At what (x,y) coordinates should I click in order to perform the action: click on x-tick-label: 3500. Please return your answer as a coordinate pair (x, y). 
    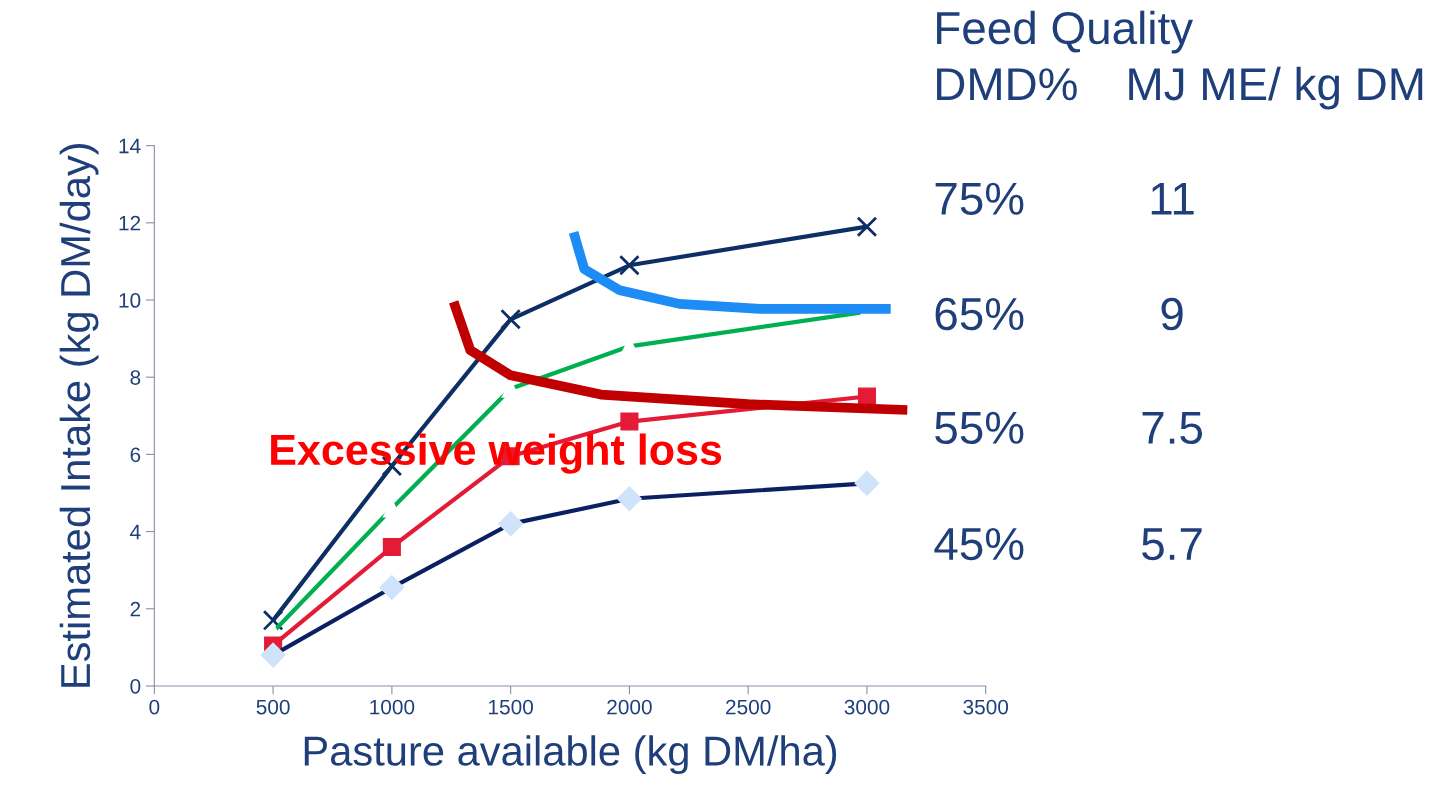
    Looking at the image, I should click on (986, 707).